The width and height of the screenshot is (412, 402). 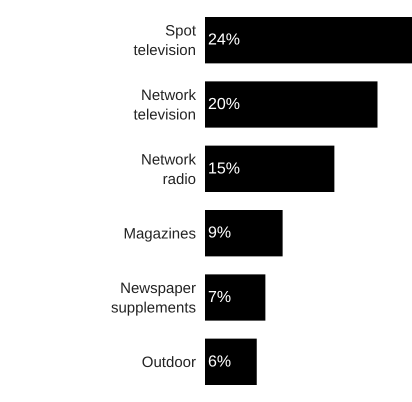 What do you see at coordinates (169, 363) in the screenshot?
I see `y-tick-label: Outdoor` at bounding box center [169, 363].